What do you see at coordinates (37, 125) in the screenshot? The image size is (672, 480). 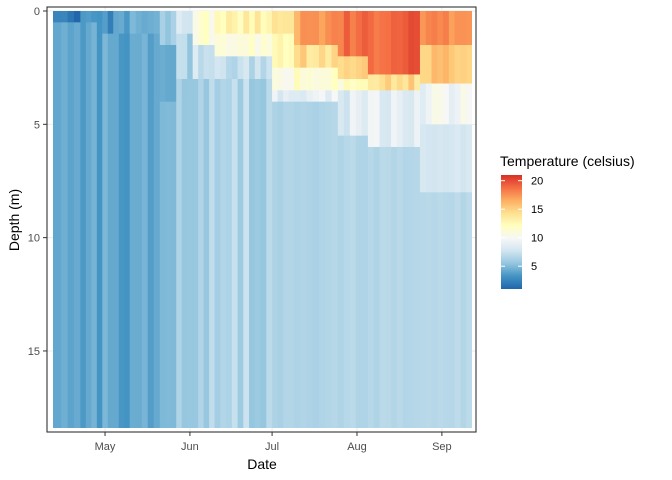 I see `y-tick-label: 5` at bounding box center [37, 125].